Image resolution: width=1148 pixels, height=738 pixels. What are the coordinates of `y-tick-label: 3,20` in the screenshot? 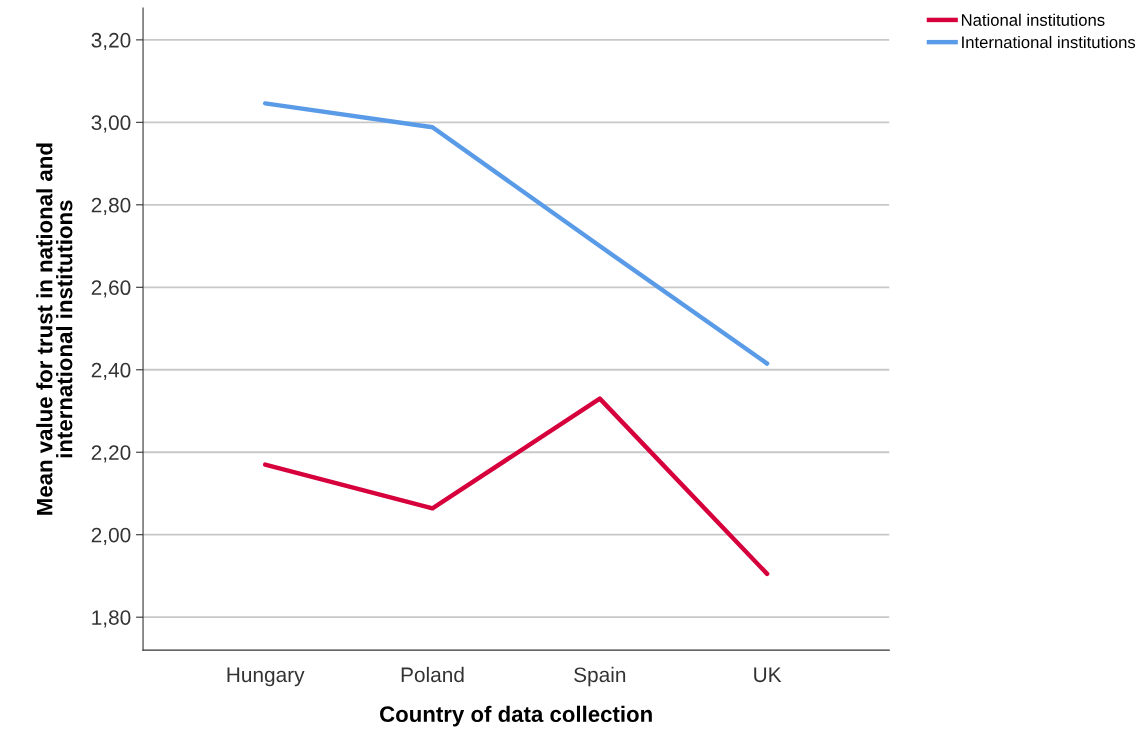 It's located at (111, 41).